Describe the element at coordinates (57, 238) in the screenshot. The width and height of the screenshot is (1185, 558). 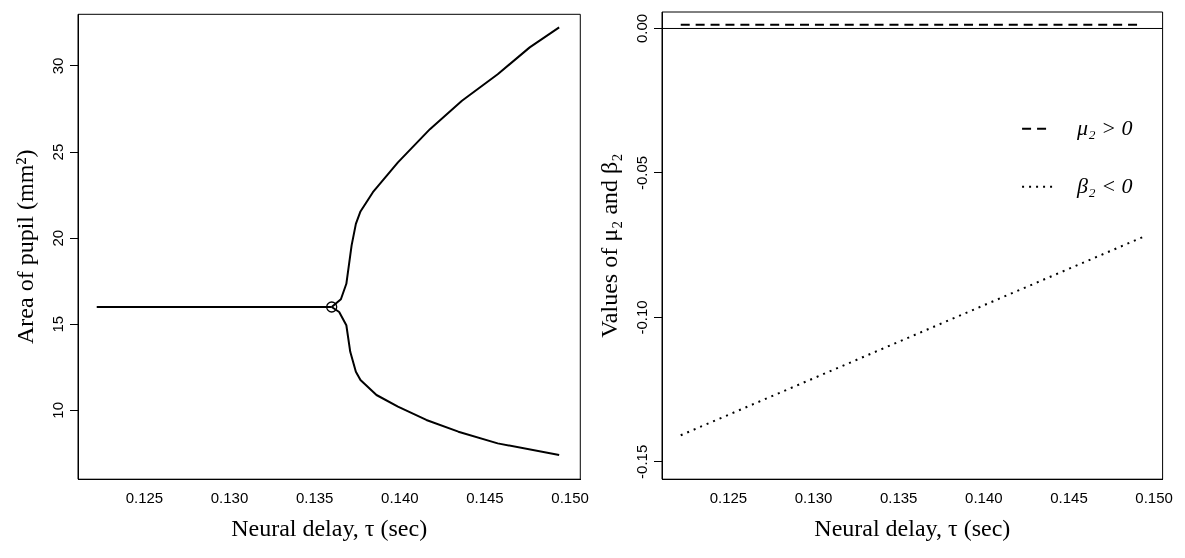
I see `y-tick-label: 20` at that location.